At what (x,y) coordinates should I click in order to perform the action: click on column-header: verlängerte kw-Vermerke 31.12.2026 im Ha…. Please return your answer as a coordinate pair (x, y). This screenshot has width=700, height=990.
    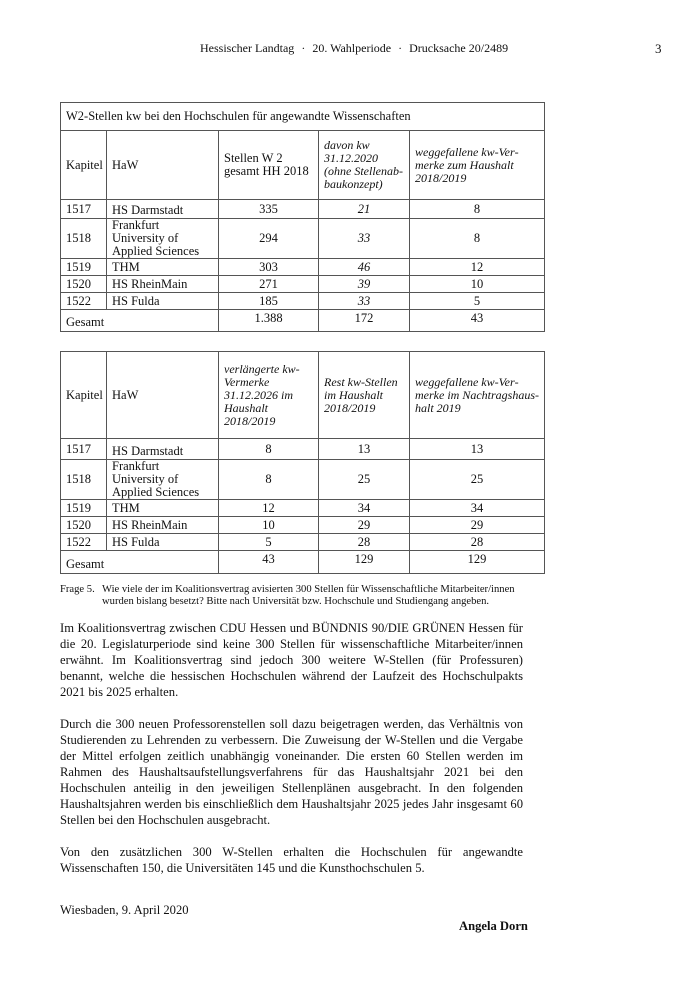
    Looking at the image, I should click on (268, 395).